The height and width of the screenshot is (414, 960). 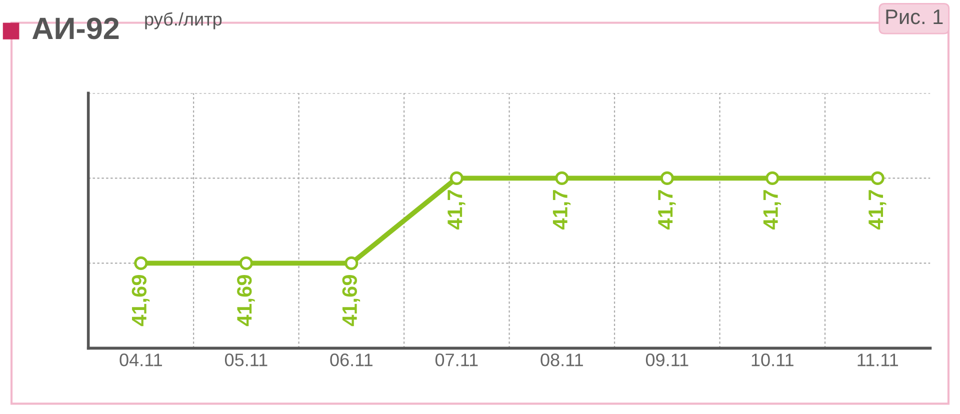 What do you see at coordinates (141, 360) in the screenshot?
I see `x-tick-label: 04.11` at bounding box center [141, 360].